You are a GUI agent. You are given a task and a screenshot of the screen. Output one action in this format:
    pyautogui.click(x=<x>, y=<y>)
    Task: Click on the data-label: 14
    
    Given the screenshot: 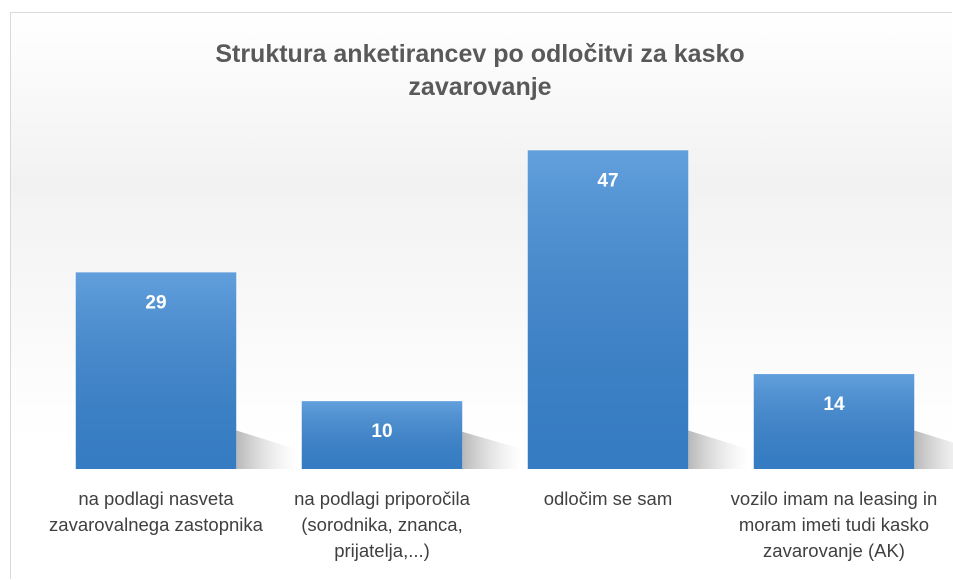 What is the action you would take?
    pyautogui.click(x=834, y=404)
    